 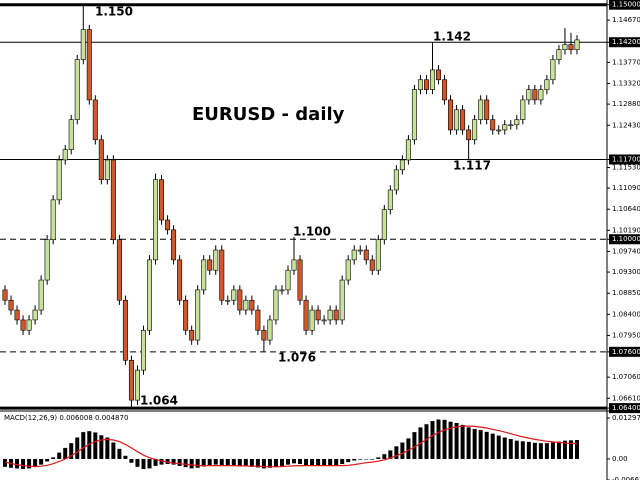 What do you see at coordinates (626, 125) in the screenshot?
I see `y-tick-label: 1.12430` at bounding box center [626, 125].